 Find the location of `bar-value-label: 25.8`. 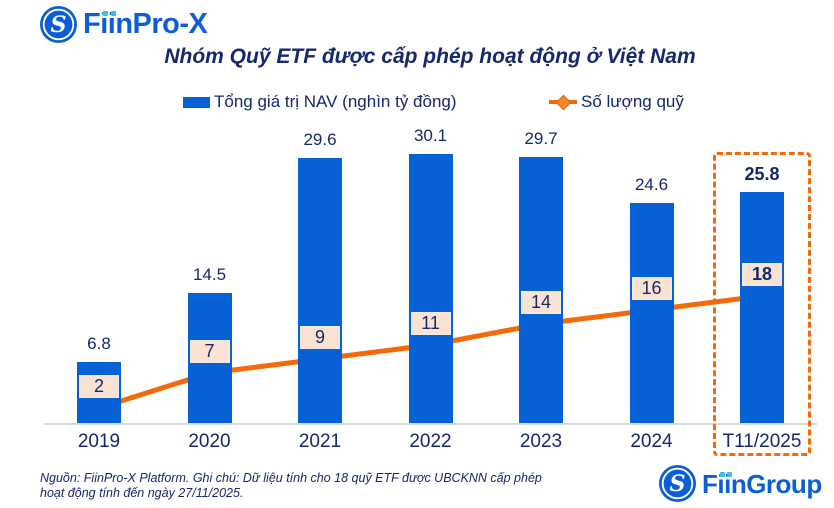

bar-value-label: 25.8 is located at coordinates (762, 174).